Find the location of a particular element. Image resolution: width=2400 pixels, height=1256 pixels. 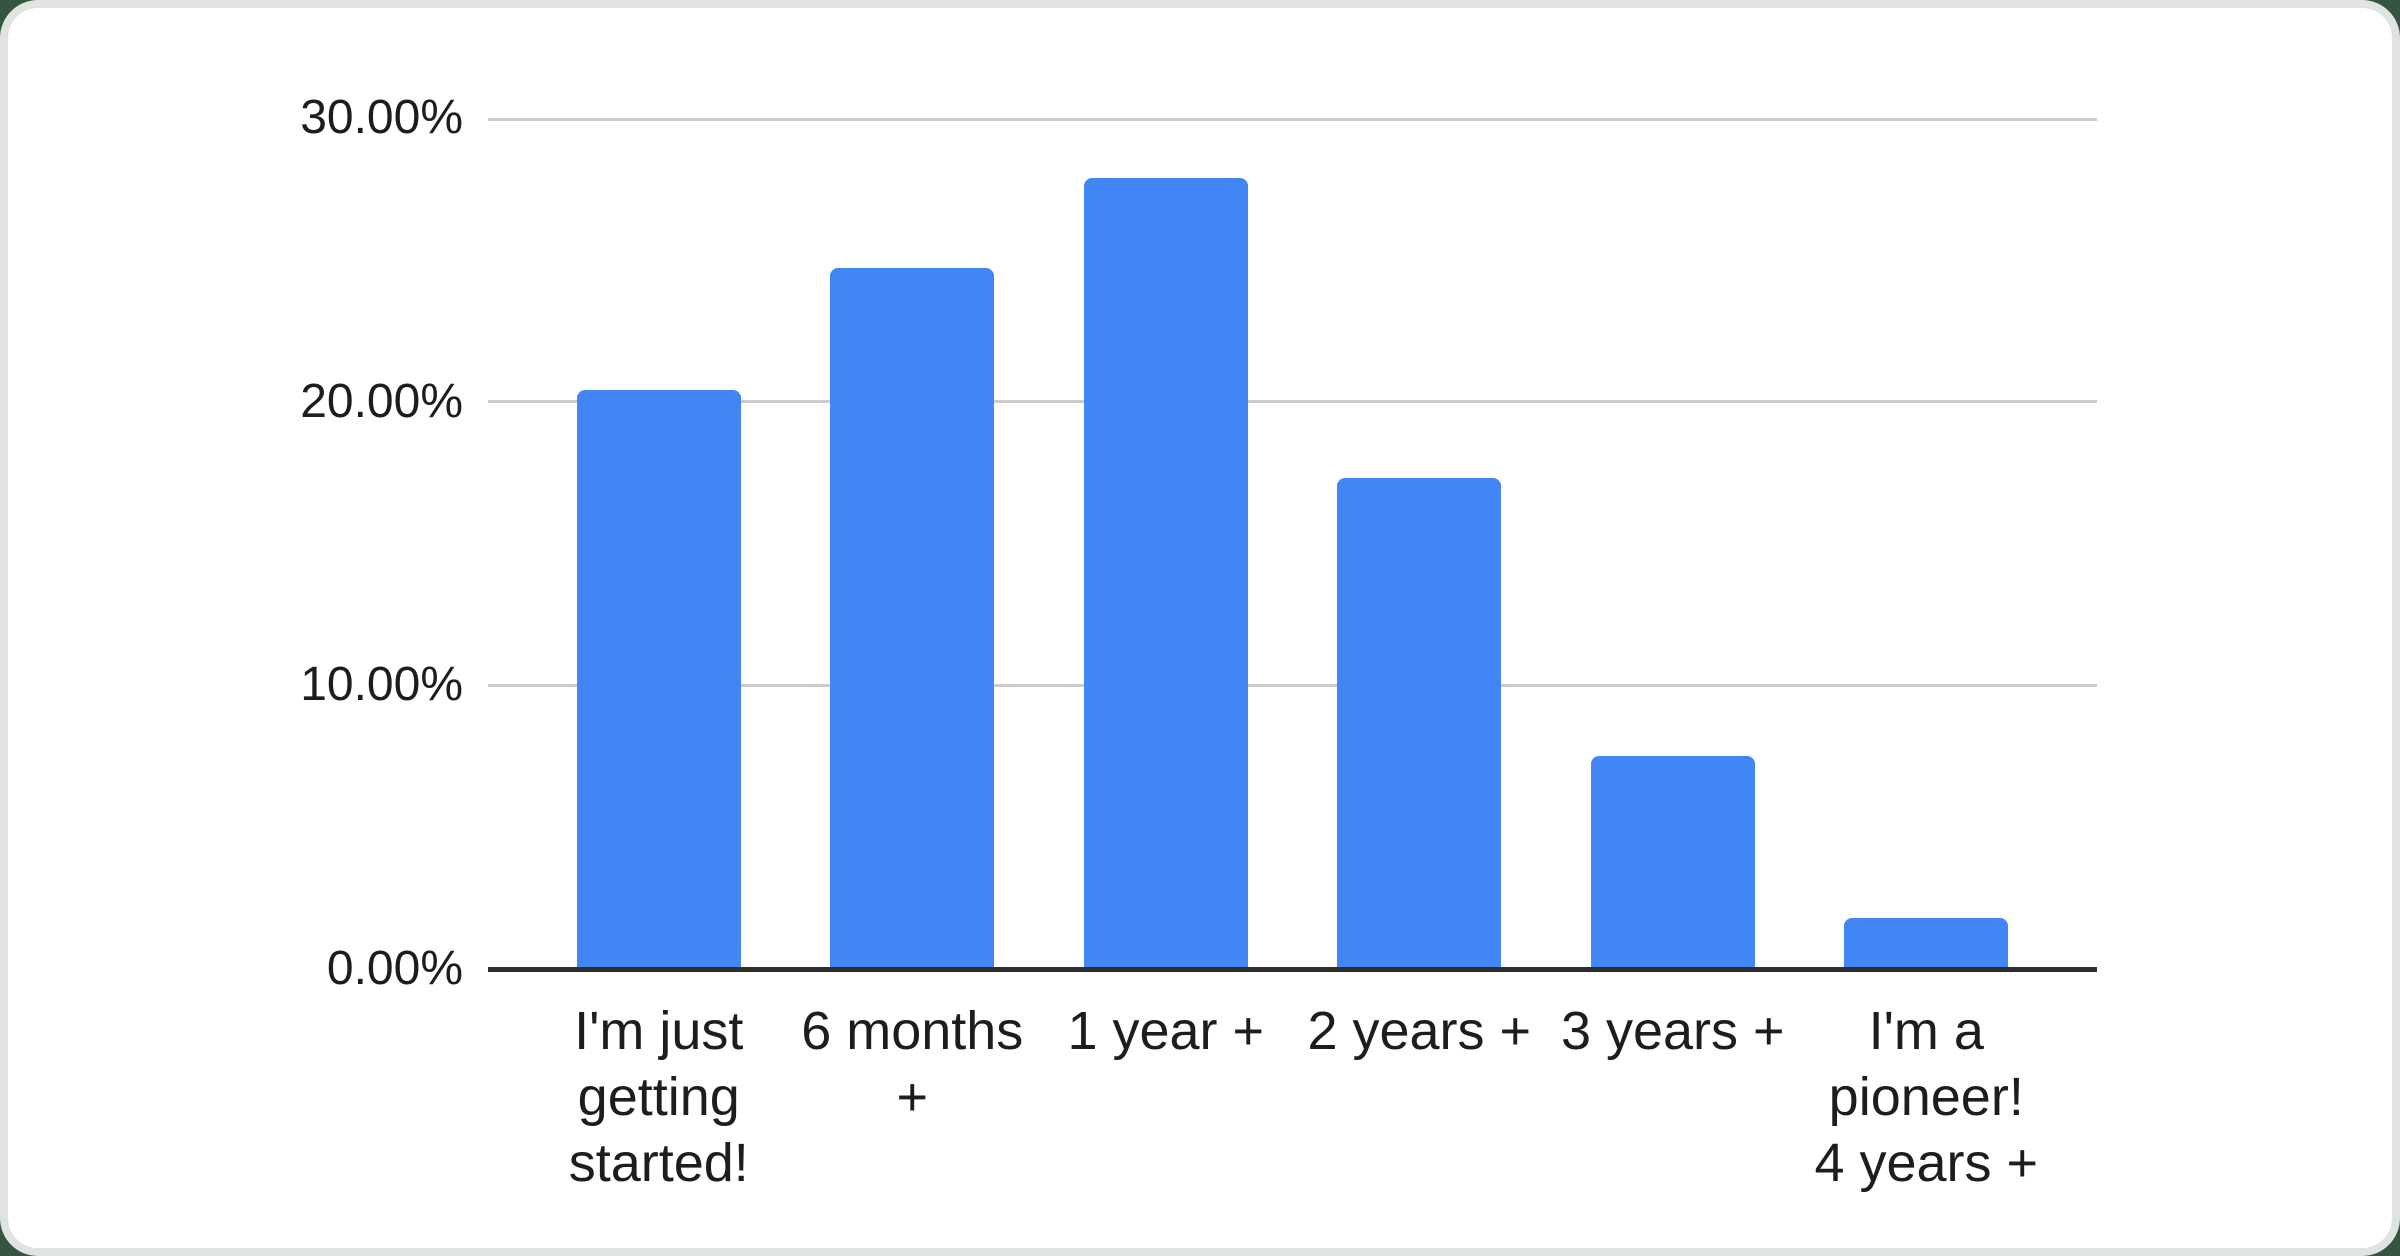

y-axis-tick-label: 30.00% is located at coordinates (381, 117).